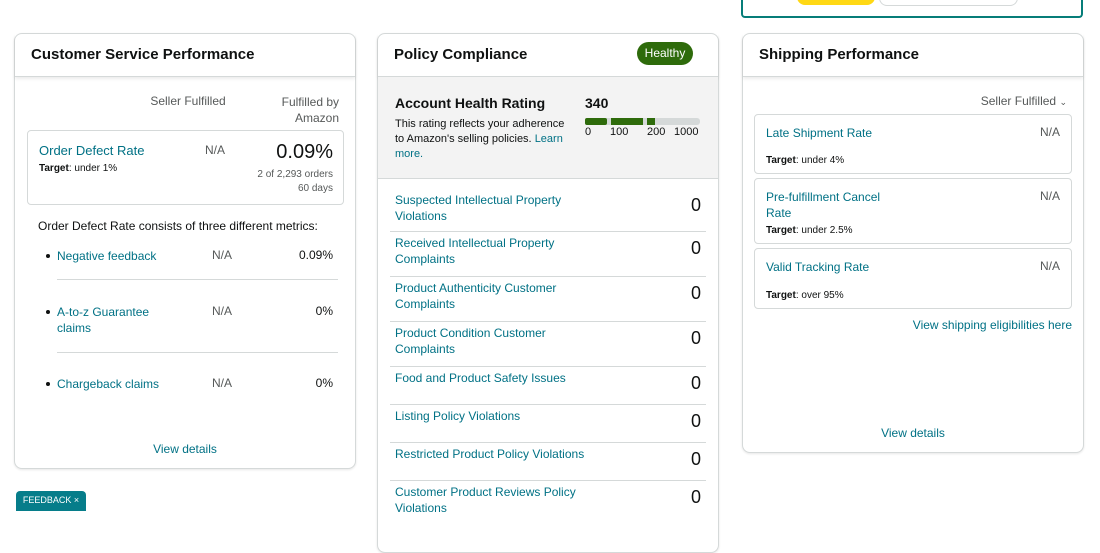 Image resolution: width=1100 pixels, height=553 pixels. Describe the element at coordinates (686, 132) in the screenshot. I see `scale-label: 1000` at that location.